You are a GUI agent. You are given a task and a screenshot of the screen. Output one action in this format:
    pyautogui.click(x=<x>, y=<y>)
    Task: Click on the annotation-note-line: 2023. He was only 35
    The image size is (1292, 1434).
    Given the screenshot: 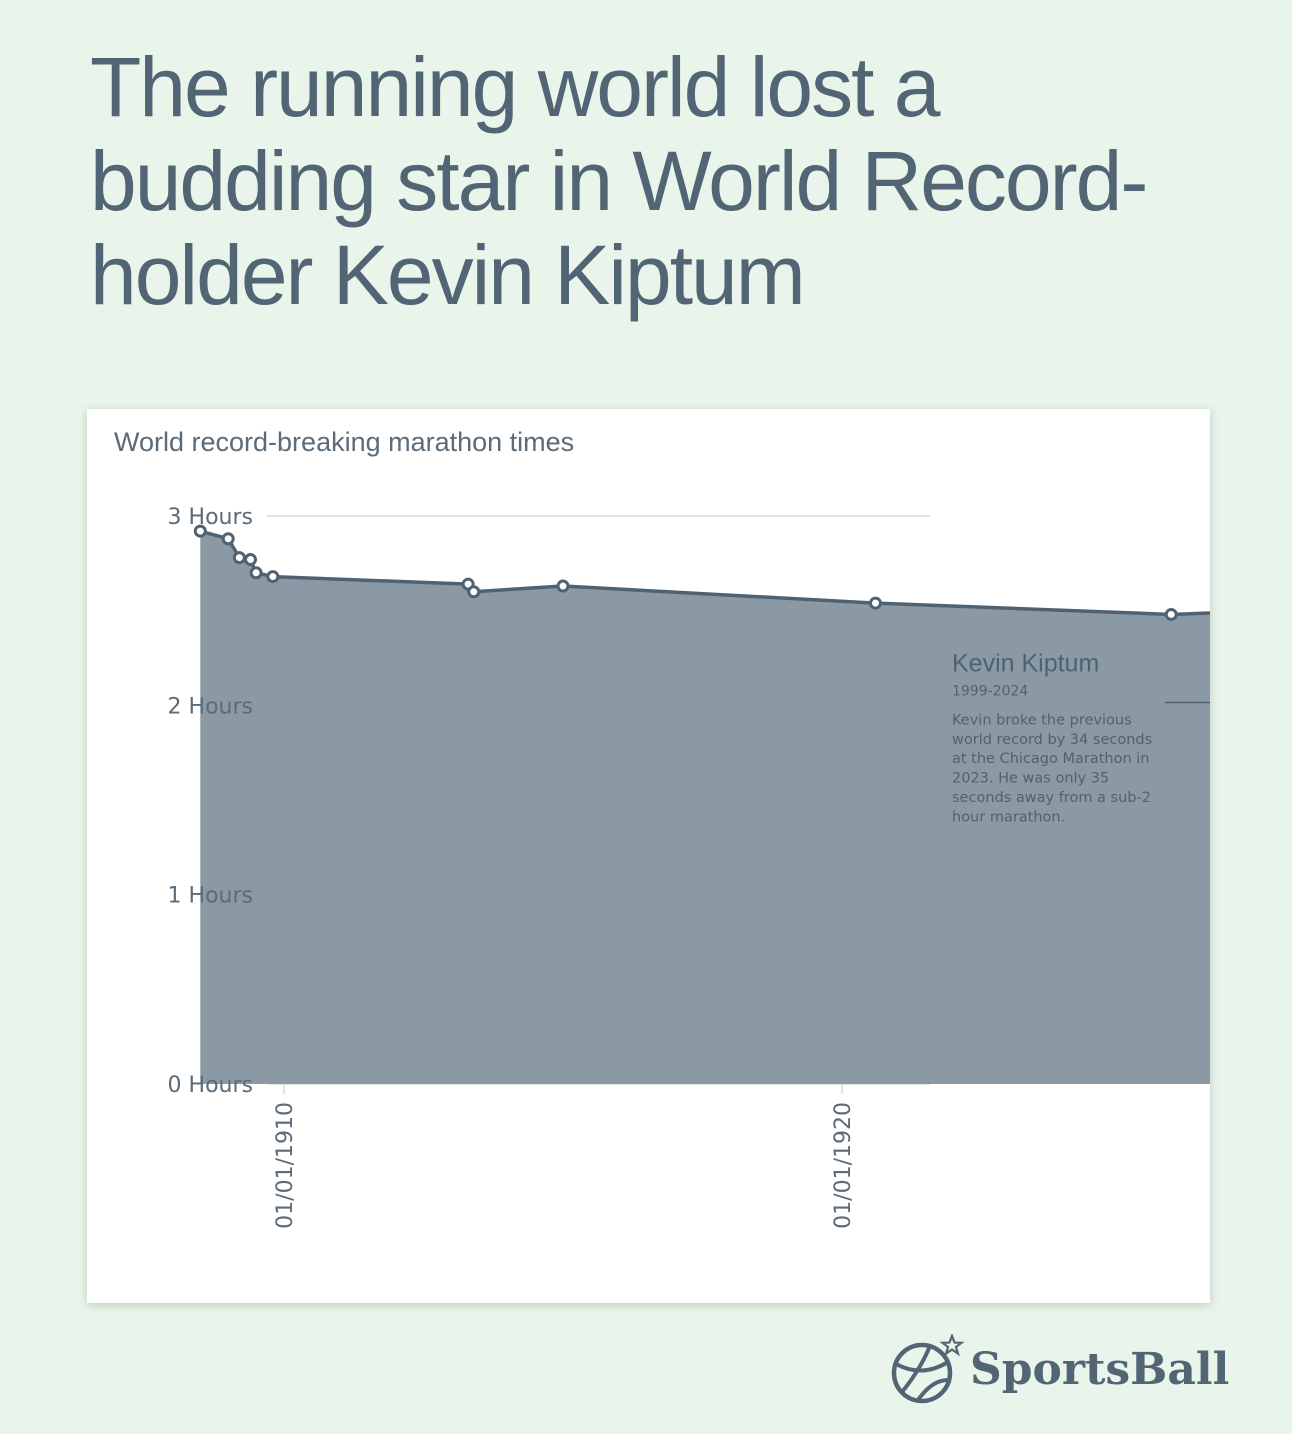 What is the action you would take?
    pyautogui.click(x=1030, y=779)
    